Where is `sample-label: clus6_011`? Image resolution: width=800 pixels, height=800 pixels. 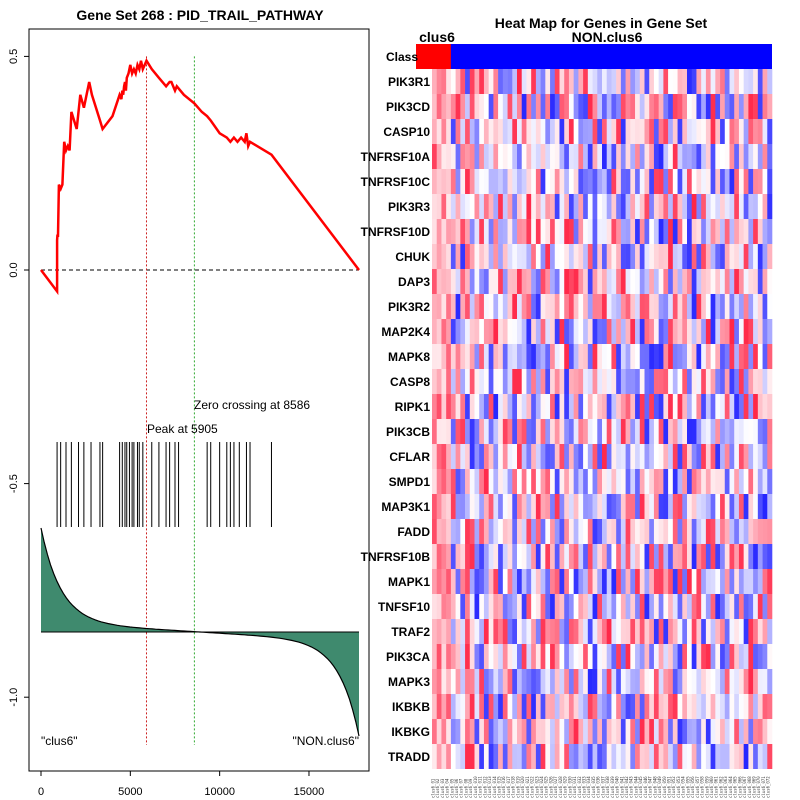
sample-label: clus6_011 is located at coordinates (480, 787).